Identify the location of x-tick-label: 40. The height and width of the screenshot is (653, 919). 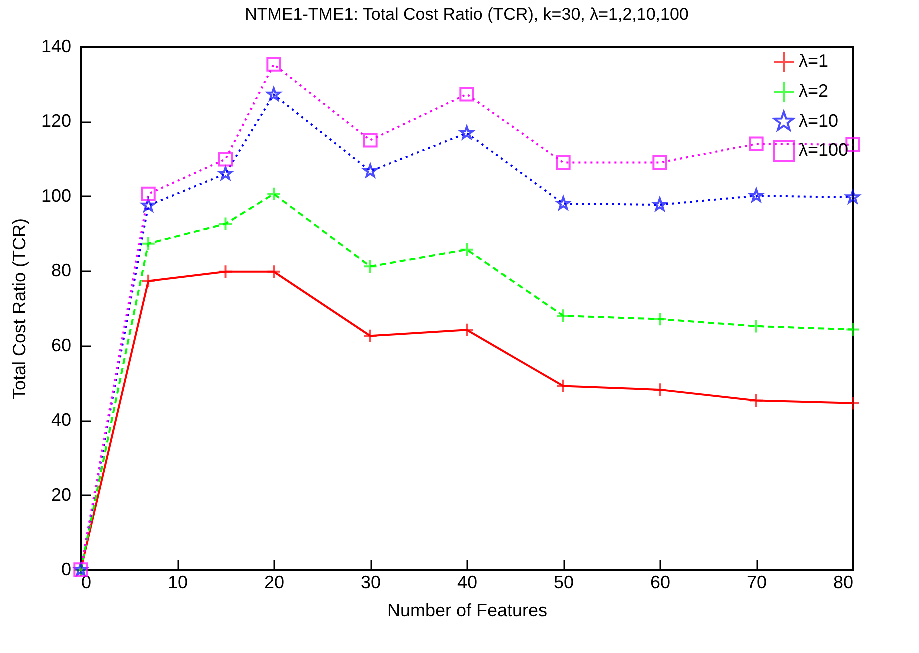
(467, 582).